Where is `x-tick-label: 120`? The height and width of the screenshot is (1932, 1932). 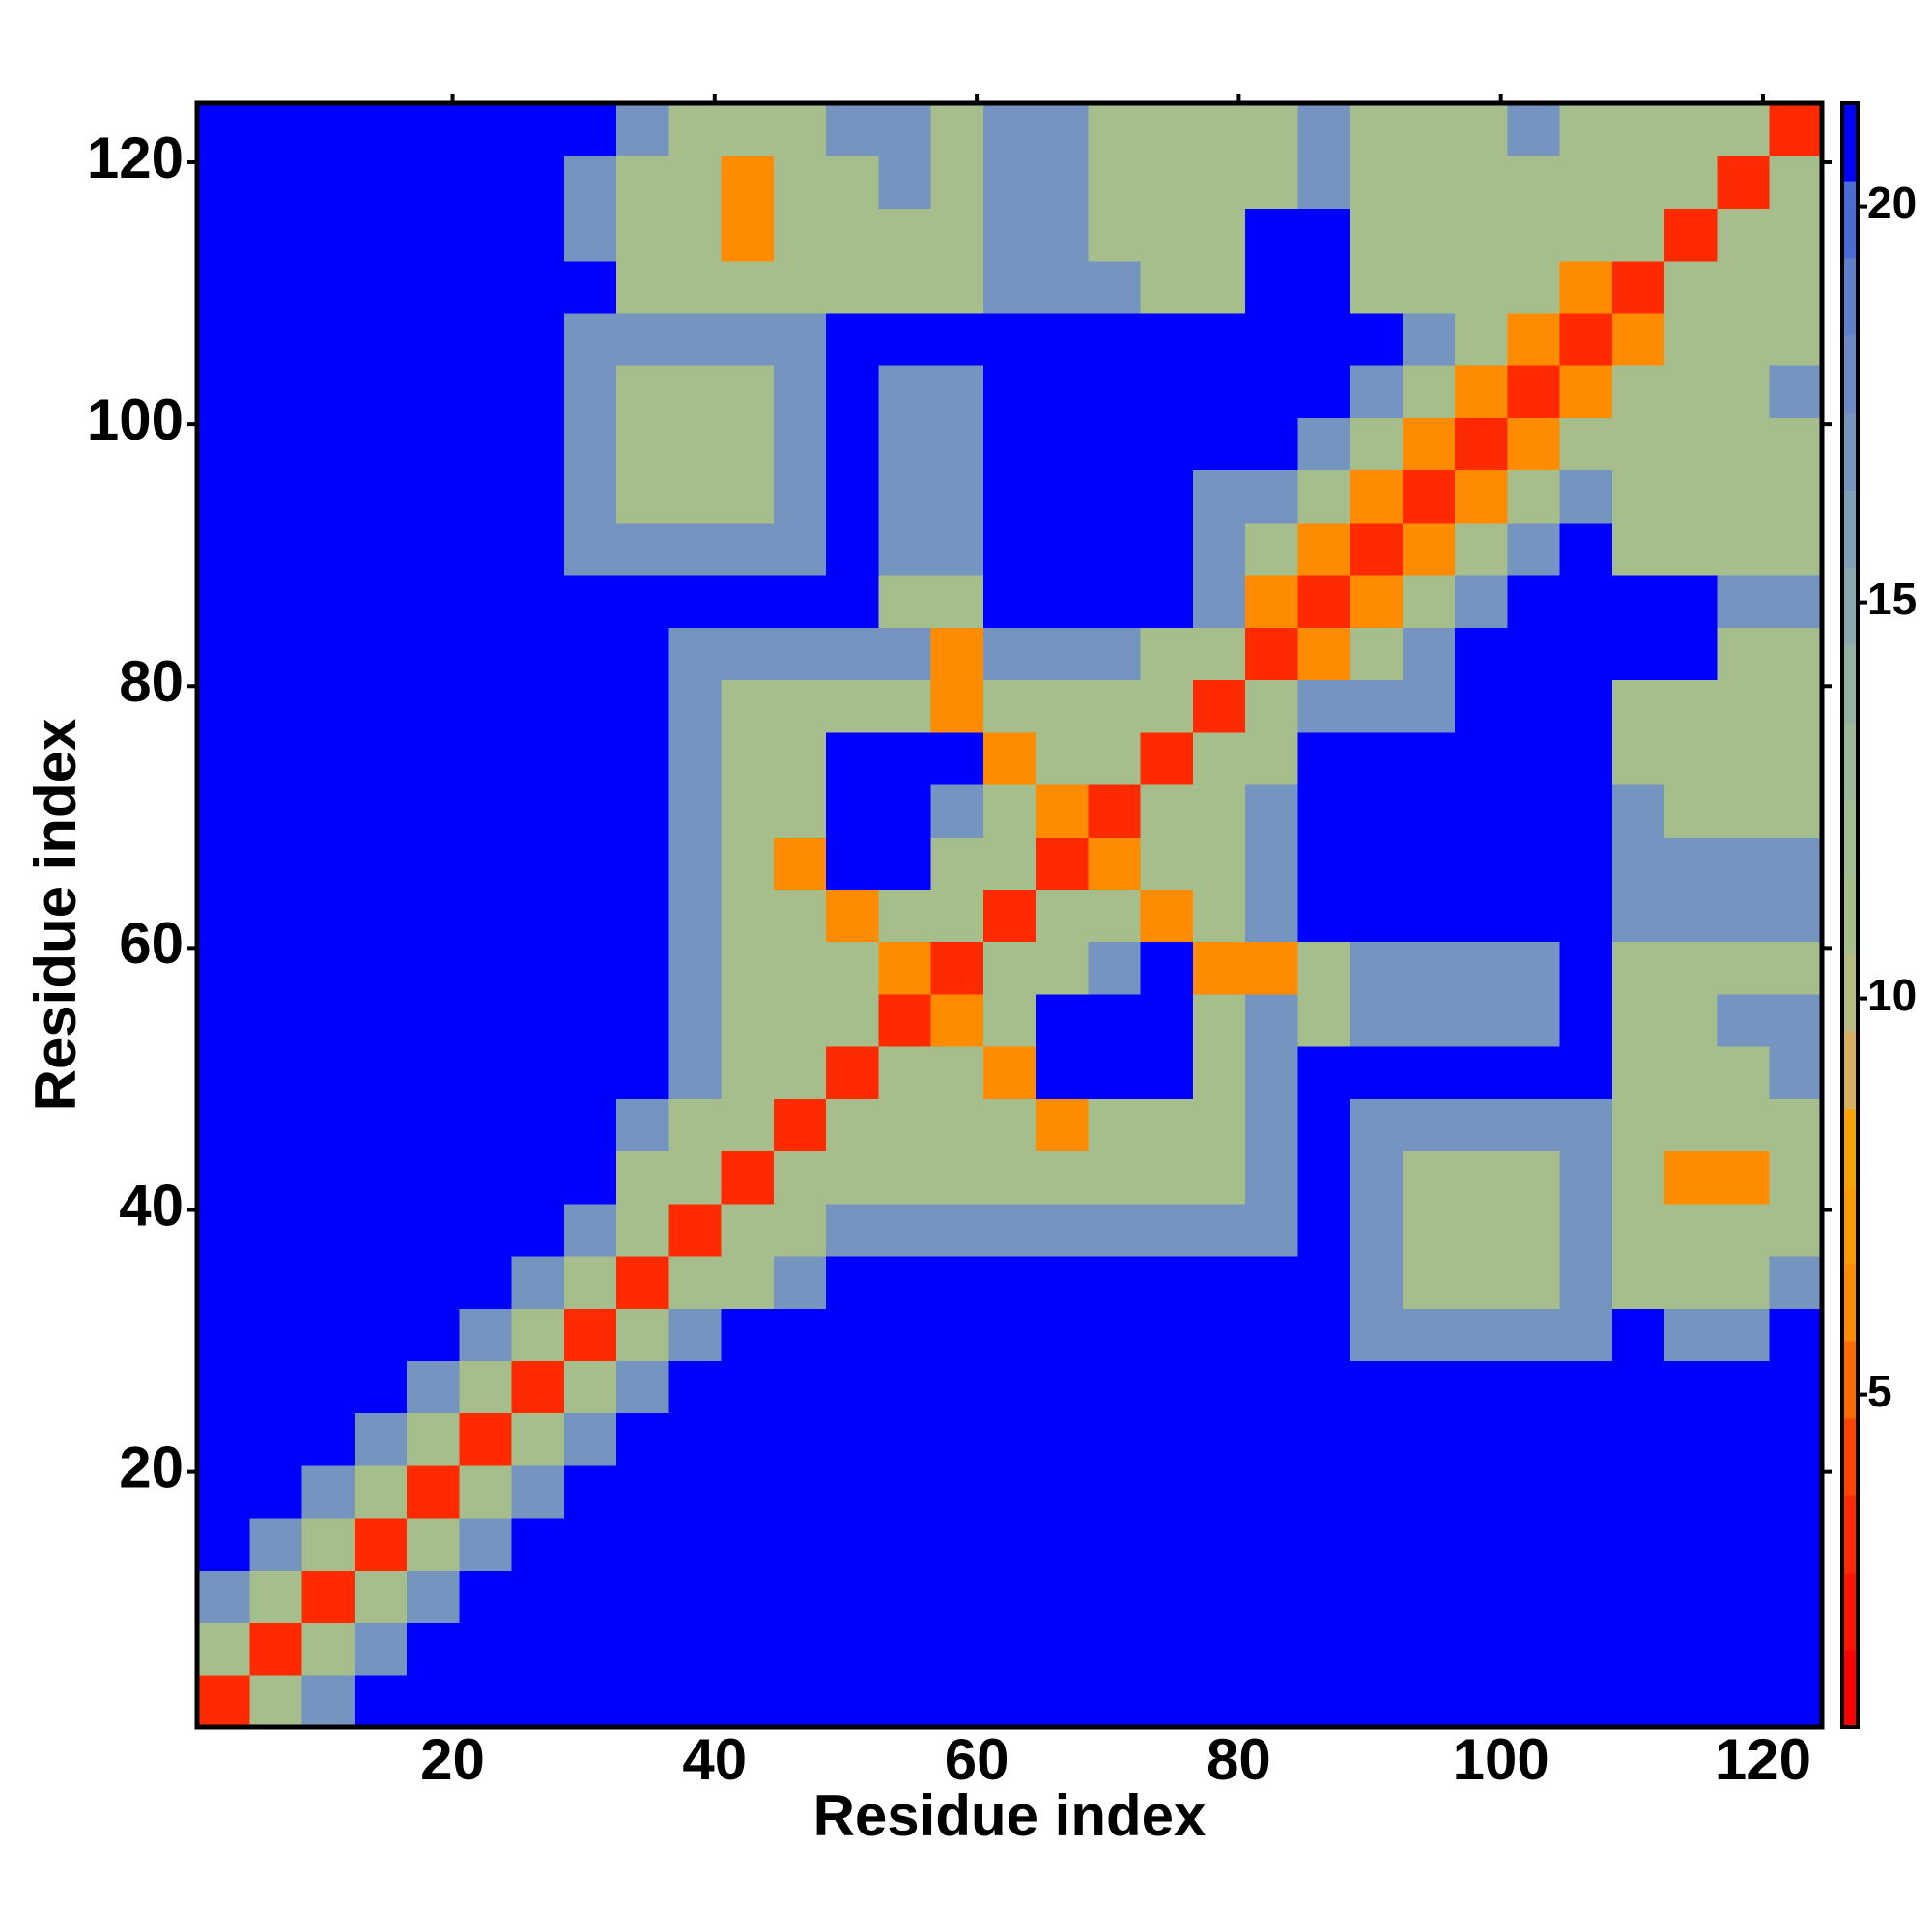 x-tick-label: 120 is located at coordinates (1763, 1759).